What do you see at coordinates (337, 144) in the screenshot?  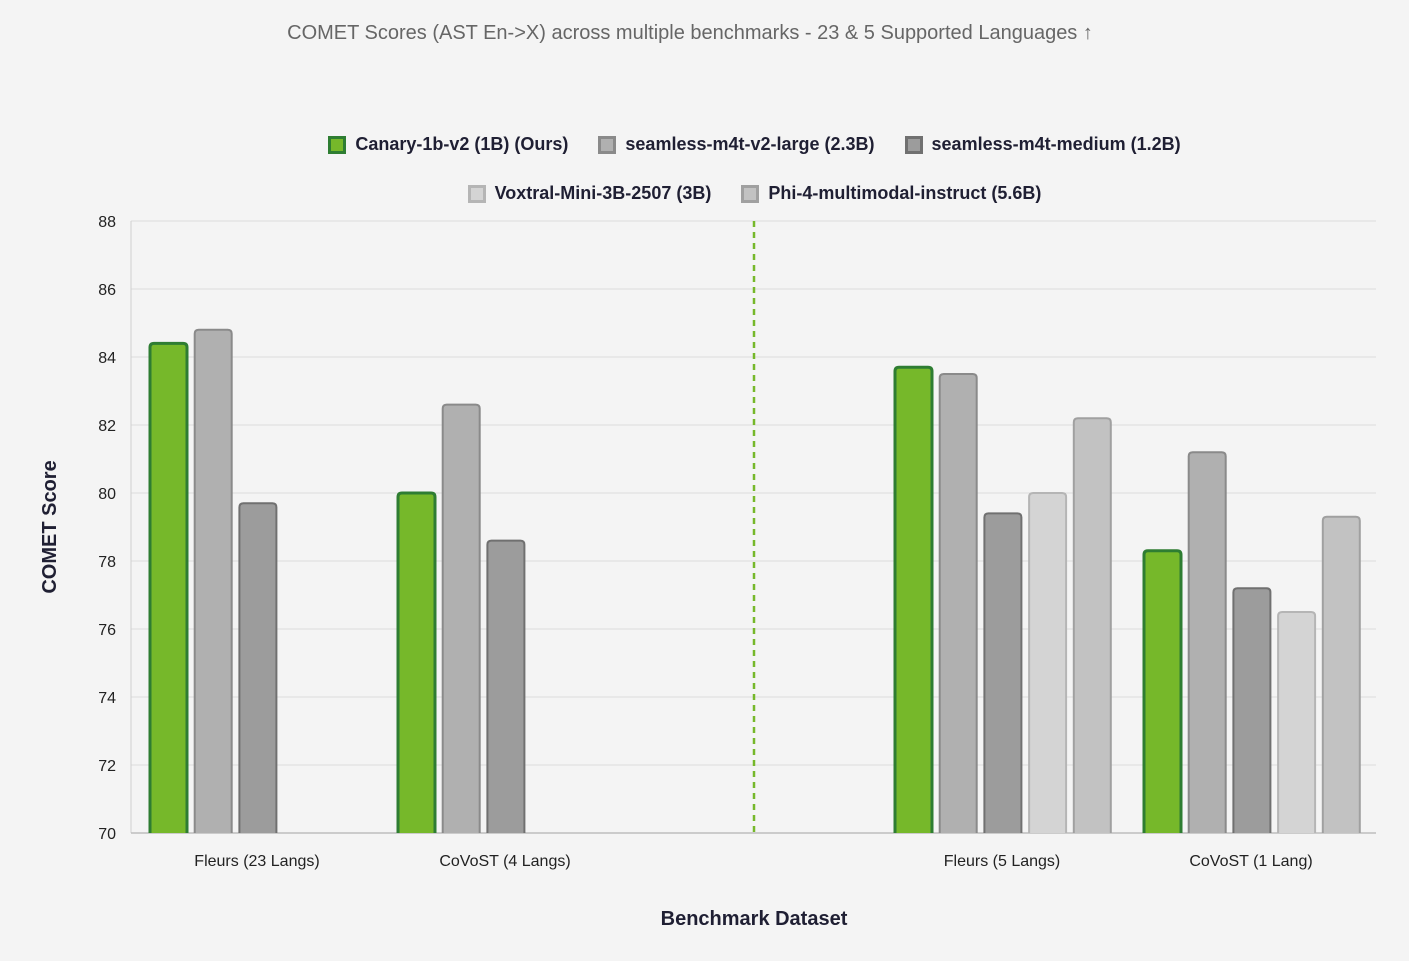 I see `legend-swatch-canary` at bounding box center [337, 144].